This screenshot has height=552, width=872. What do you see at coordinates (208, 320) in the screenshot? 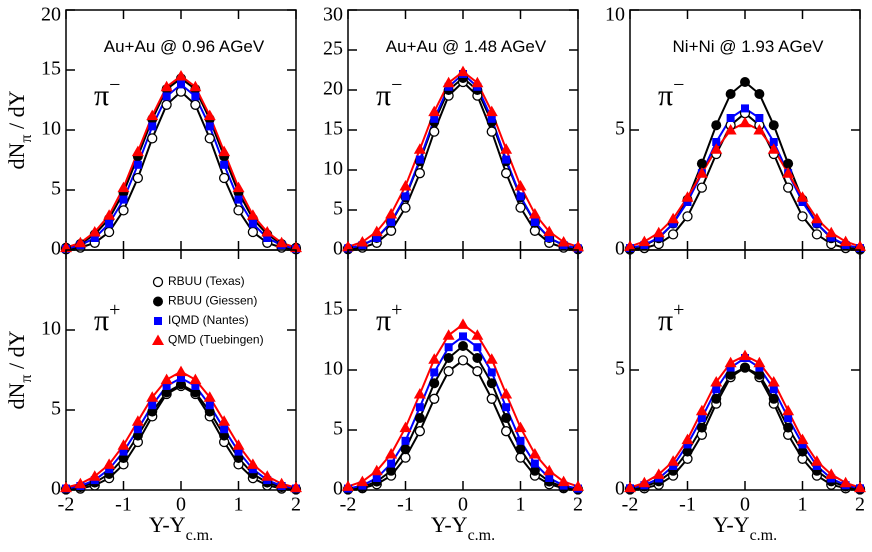
I see `legend-label: IQMD (Nantes)` at bounding box center [208, 320].